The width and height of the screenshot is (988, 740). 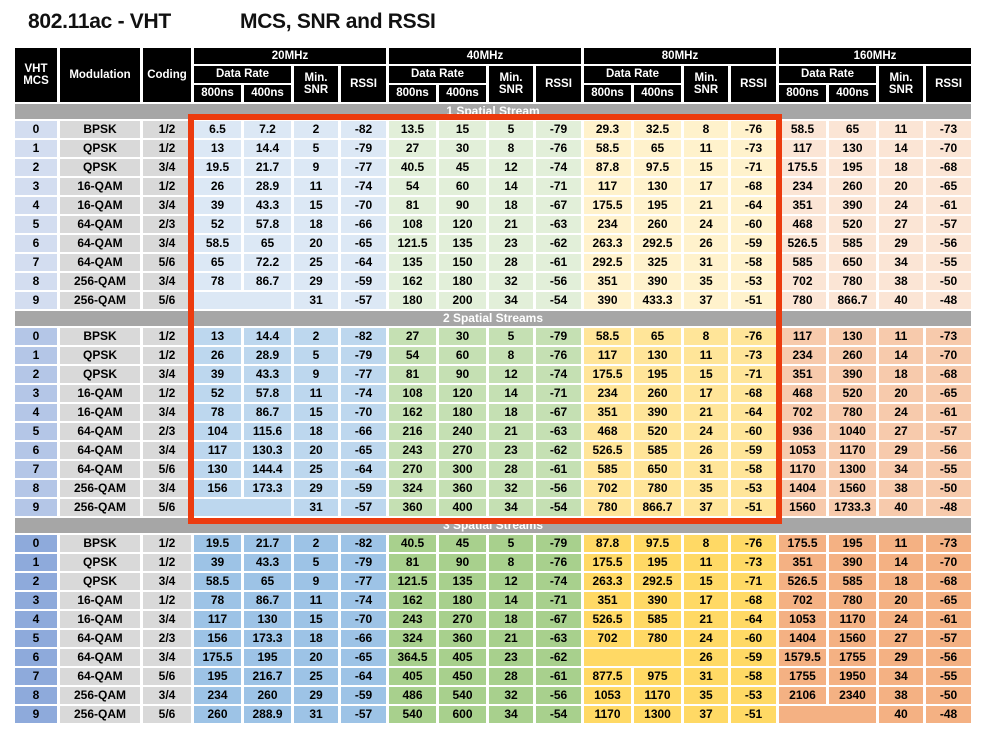 What do you see at coordinates (511, 205) in the screenshot?
I see `min-snr-cell: 18` at bounding box center [511, 205].